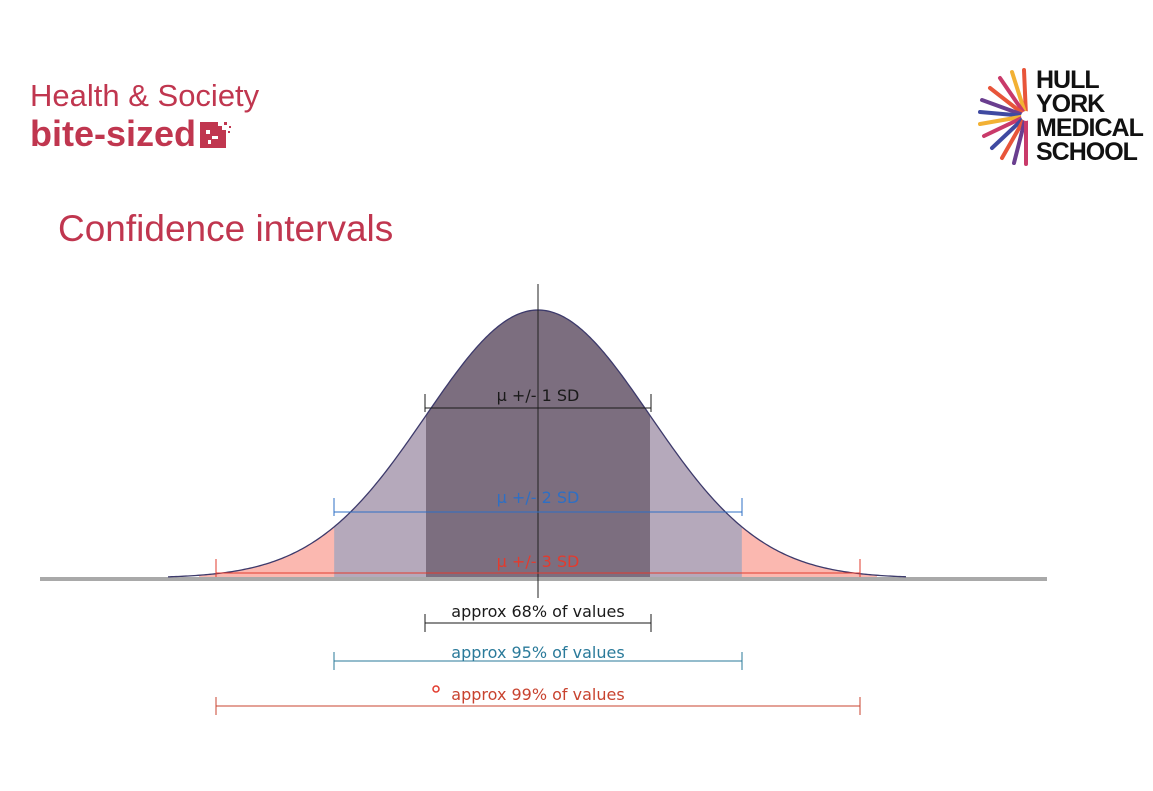  I want to click on logo-line-3: MEDICAL, so click(1090, 128).